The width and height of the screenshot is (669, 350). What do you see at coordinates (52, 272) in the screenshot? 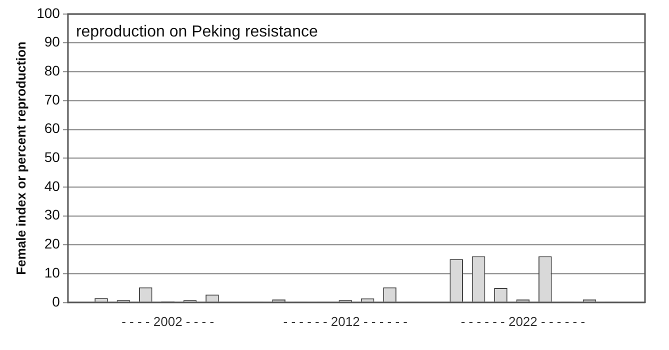
I see `y-tick-label: 10` at bounding box center [52, 272].